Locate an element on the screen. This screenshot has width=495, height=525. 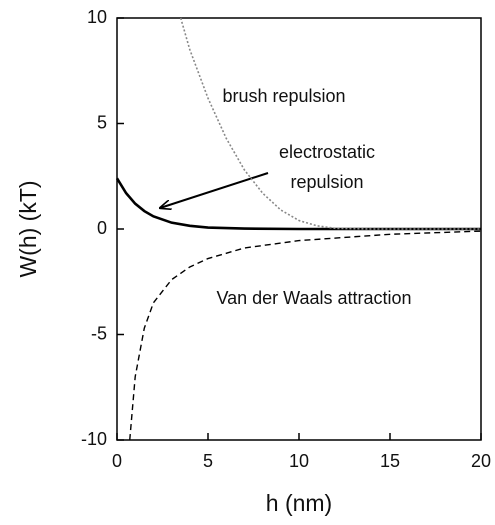
y-tick-label: -5 is located at coordinates (99, 333).